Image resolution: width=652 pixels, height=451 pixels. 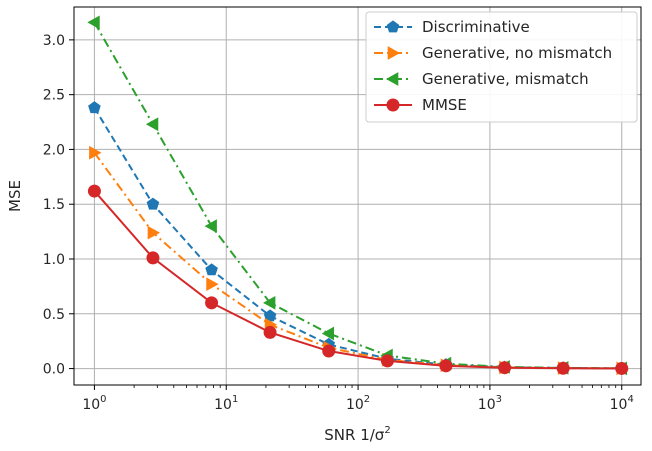 I want to click on legend-label: Generative, no mismatch, so click(x=517, y=53).